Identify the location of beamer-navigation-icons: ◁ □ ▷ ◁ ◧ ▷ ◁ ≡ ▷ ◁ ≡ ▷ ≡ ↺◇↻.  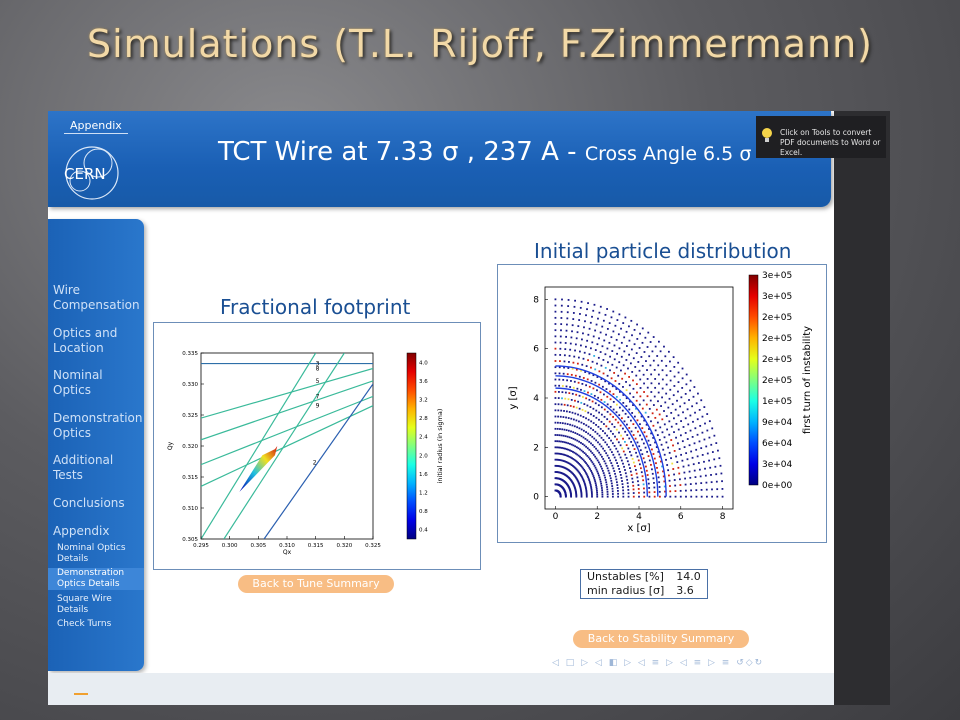
(658, 663).